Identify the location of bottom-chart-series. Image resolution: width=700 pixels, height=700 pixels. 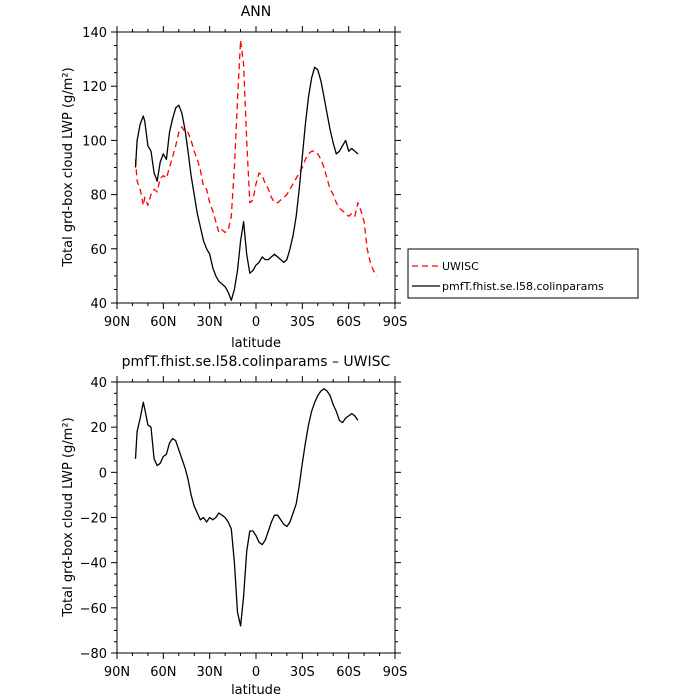
(246, 507).